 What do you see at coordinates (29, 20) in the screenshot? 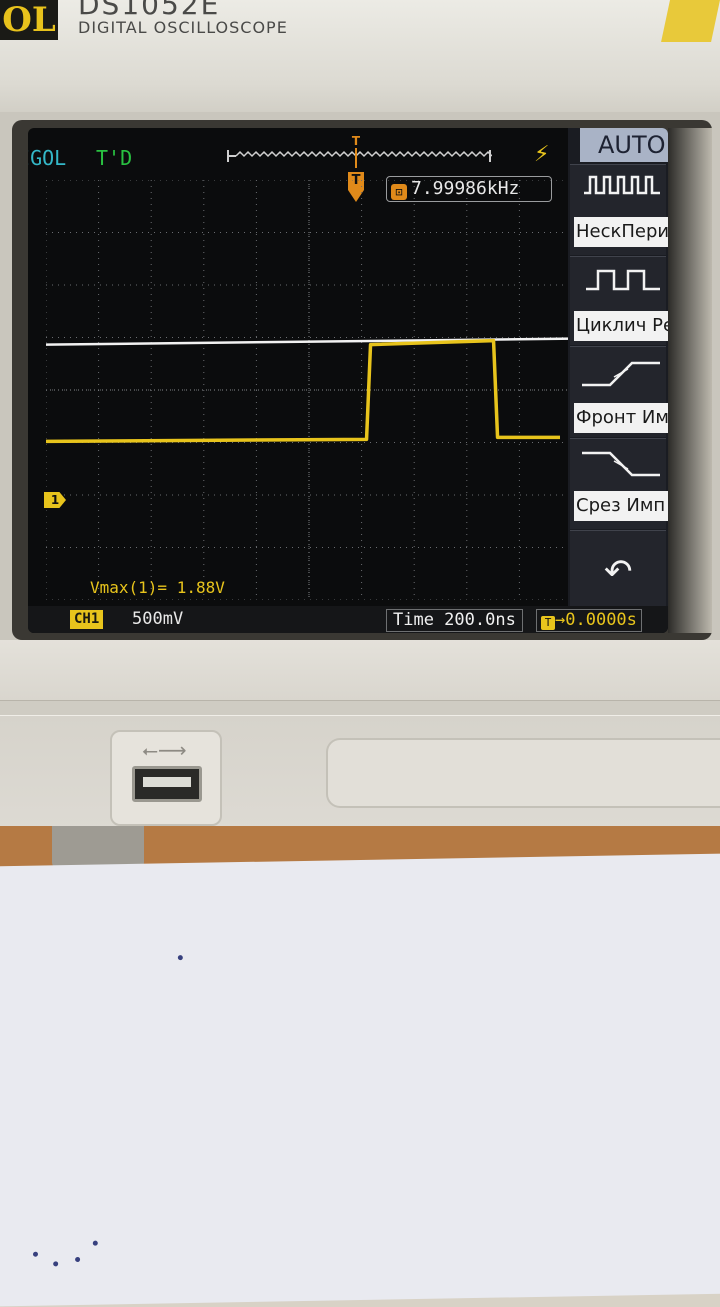
I see `brand-logo: OL` at bounding box center [29, 20].